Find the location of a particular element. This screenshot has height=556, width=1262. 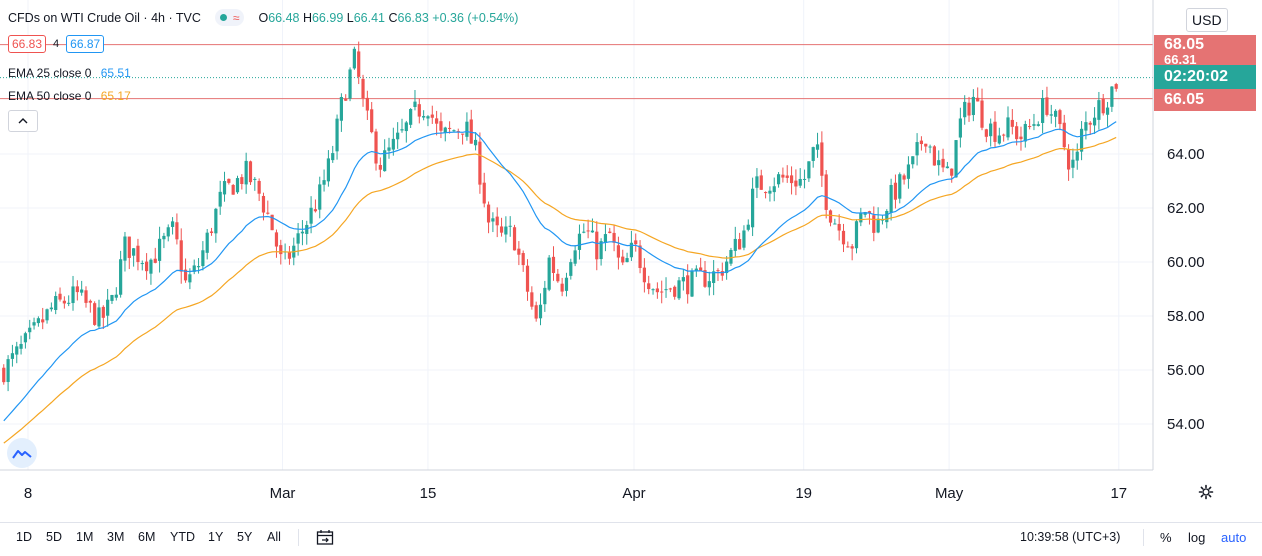

calendar-range-icon is located at coordinates (325, 540).